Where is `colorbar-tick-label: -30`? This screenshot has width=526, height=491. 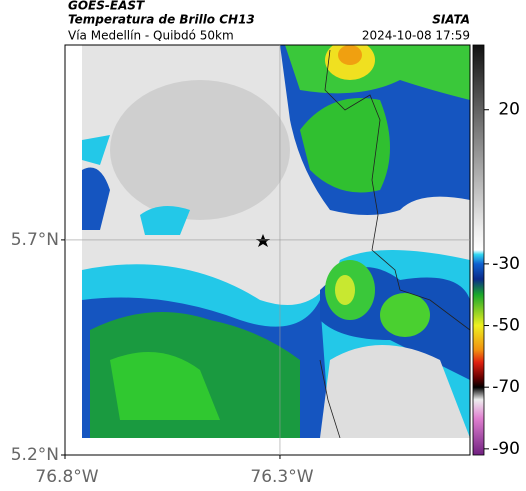 colorbar-tick-label: -30 is located at coordinates (506, 264).